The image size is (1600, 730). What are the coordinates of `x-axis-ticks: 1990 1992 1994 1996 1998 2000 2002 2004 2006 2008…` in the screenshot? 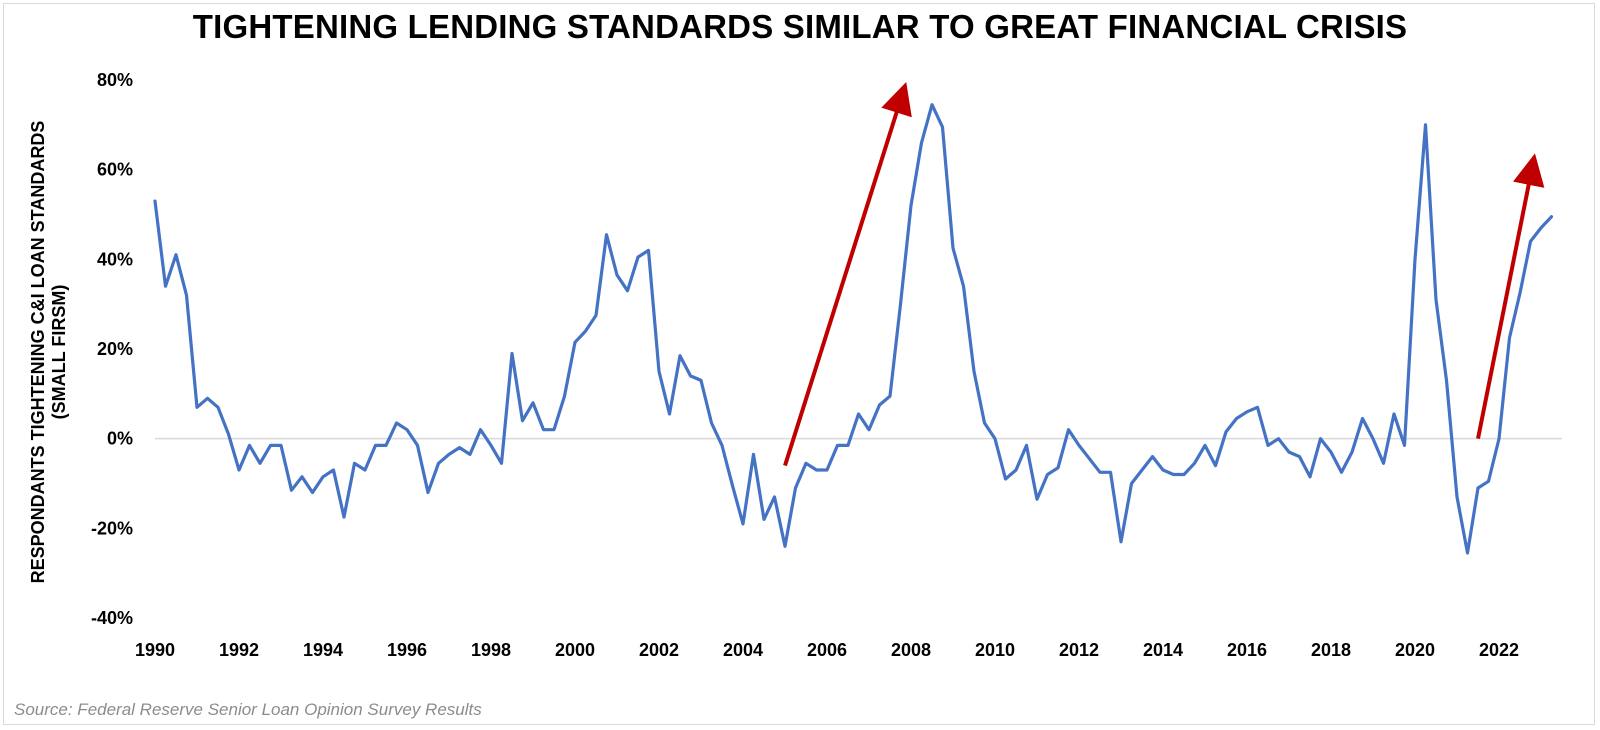 It's located at (827, 650).